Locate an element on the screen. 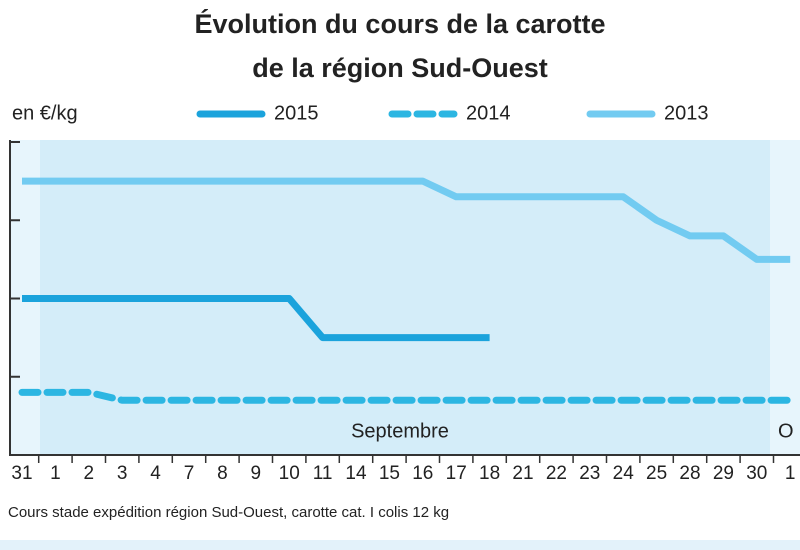 The image size is (800, 550). x-tick-label: 30 is located at coordinates (756, 473).